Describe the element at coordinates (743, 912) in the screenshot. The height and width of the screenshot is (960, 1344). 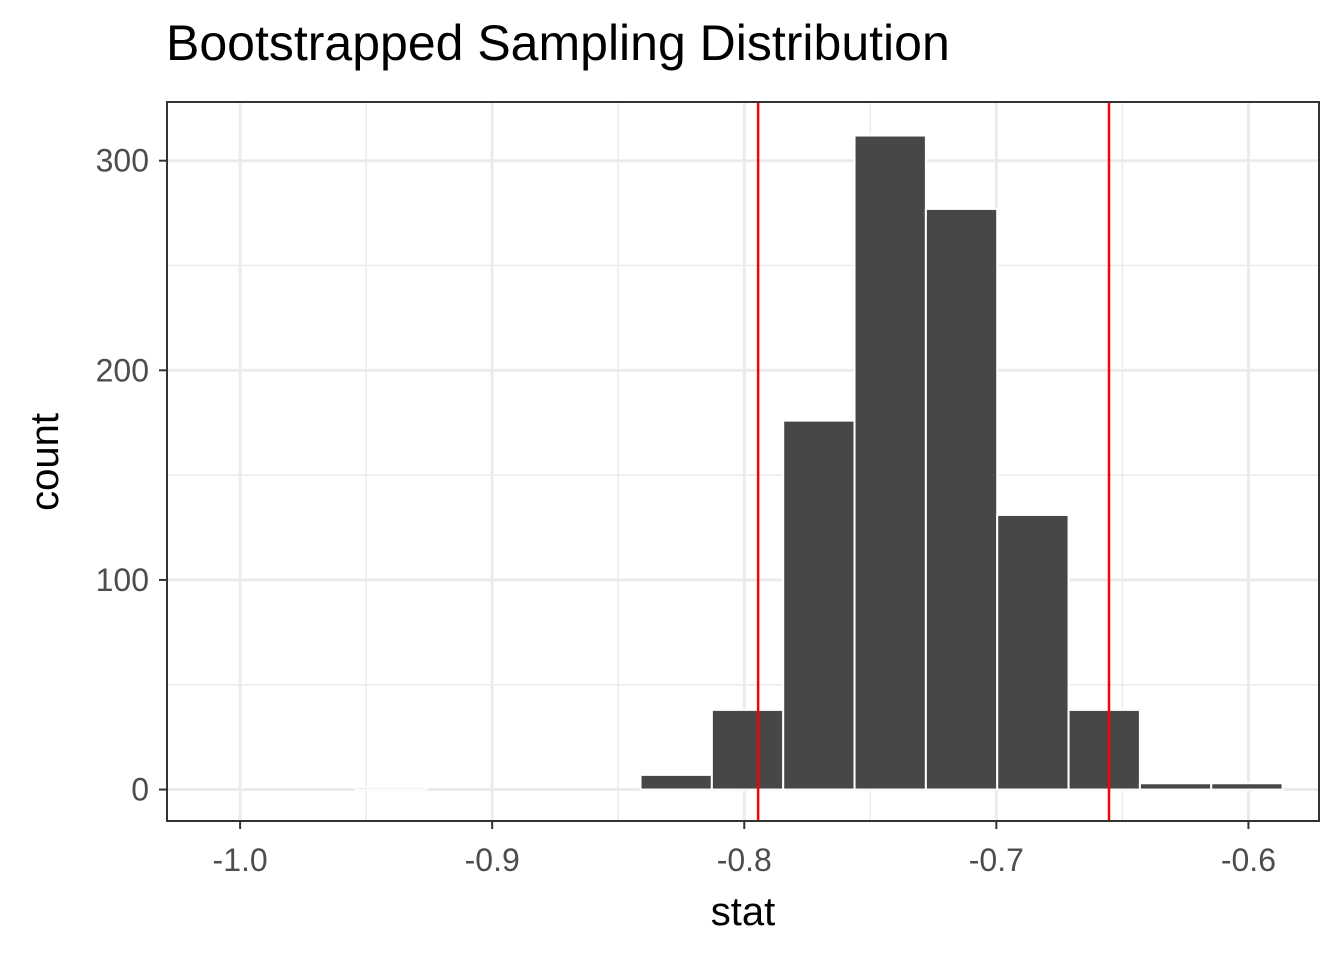
I see `x-axis-title: stat` at that location.